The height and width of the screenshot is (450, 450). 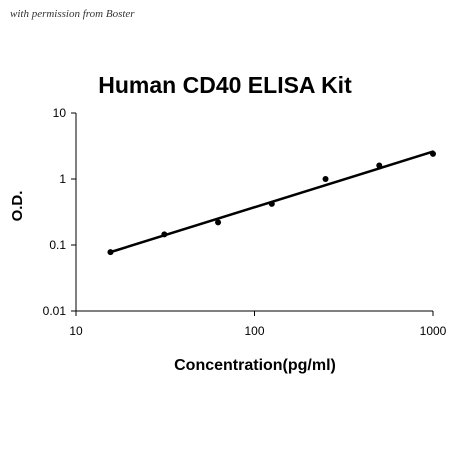 I want to click on watermark-text: with permission from Boster, so click(x=72, y=14).